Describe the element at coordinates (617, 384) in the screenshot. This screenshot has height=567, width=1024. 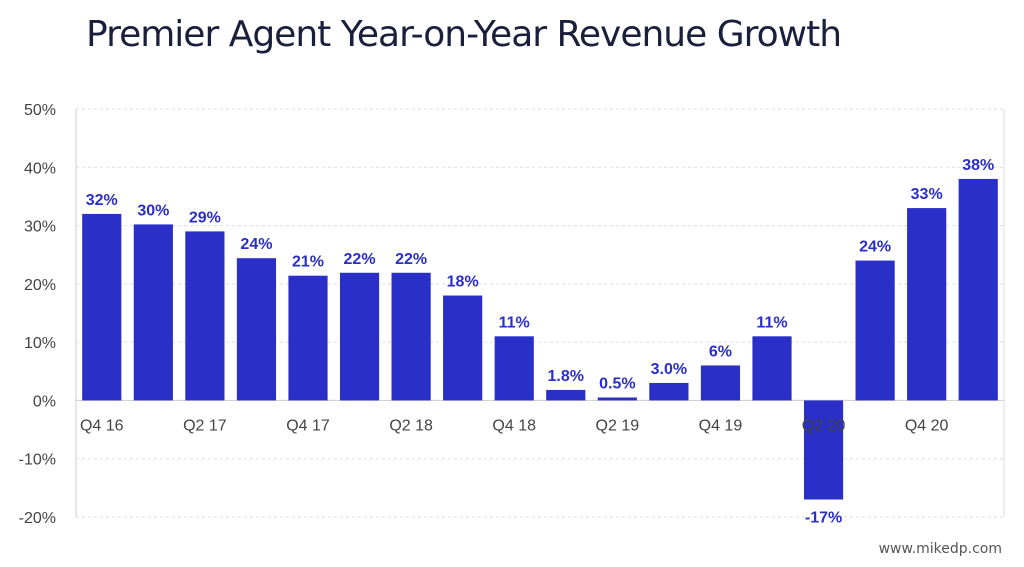
I see `data-label: 0.5%` at that location.